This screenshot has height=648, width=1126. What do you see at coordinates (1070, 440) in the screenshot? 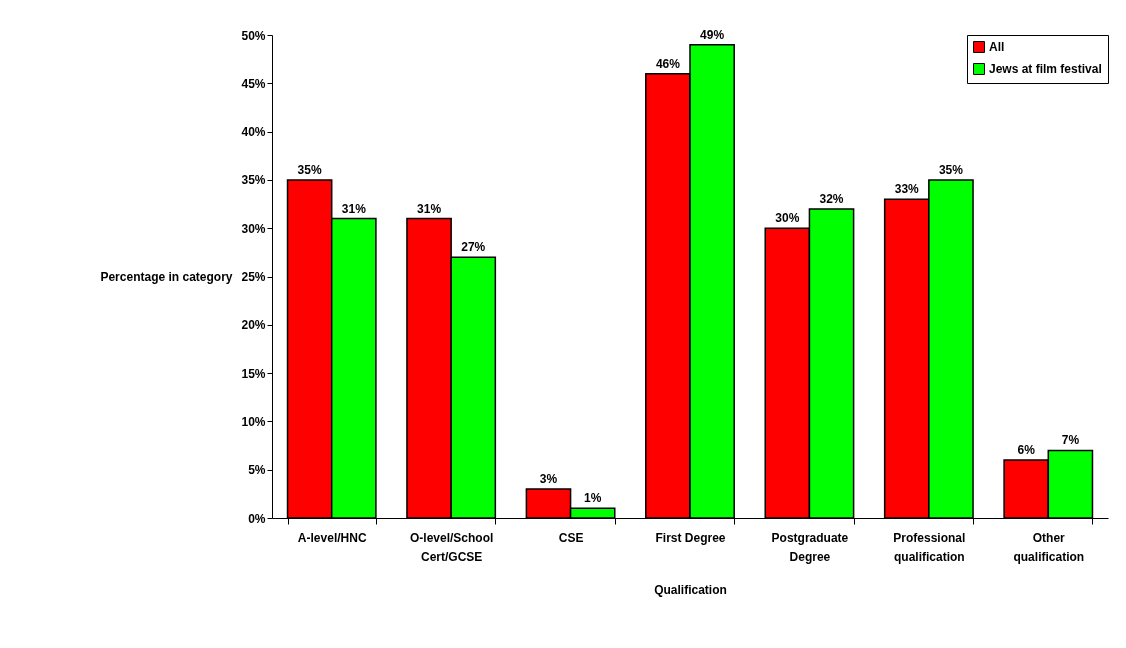
I see `data-label: 7%` at bounding box center [1070, 440].